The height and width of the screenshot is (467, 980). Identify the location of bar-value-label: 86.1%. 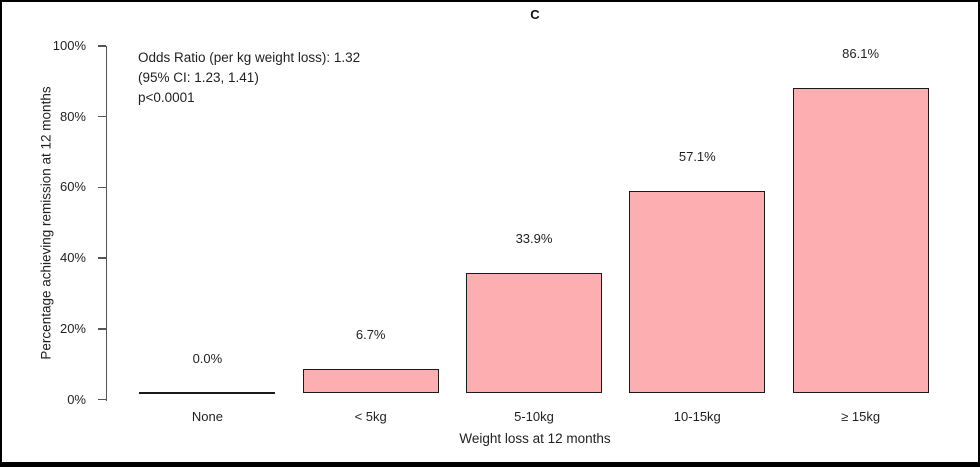
(861, 54).